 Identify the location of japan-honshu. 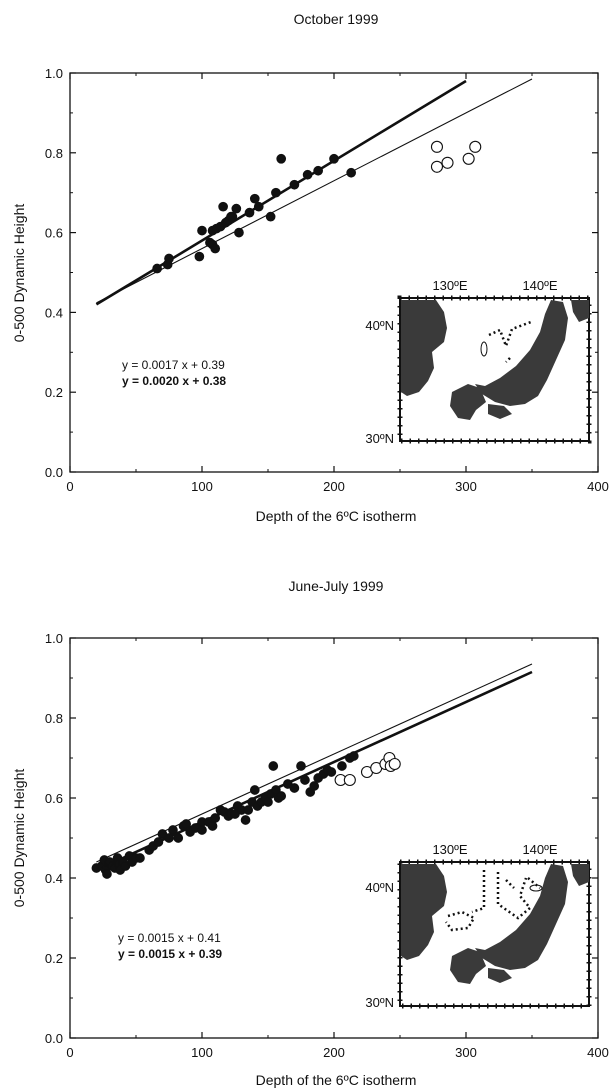
(521, 353).